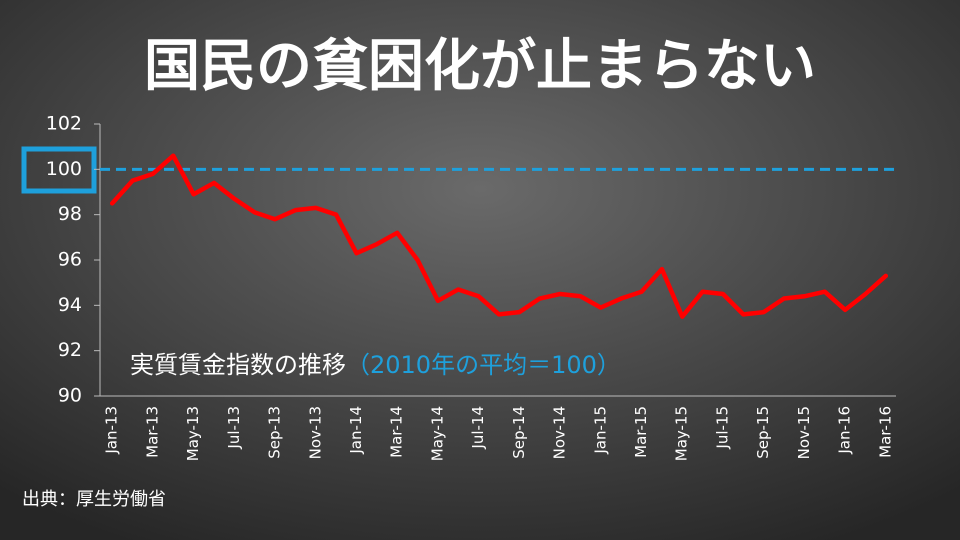  What do you see at coordinates (600, 430) in the screenshot?
I see `x-tick-label: Jan-15` at bounding box center [600, 430].